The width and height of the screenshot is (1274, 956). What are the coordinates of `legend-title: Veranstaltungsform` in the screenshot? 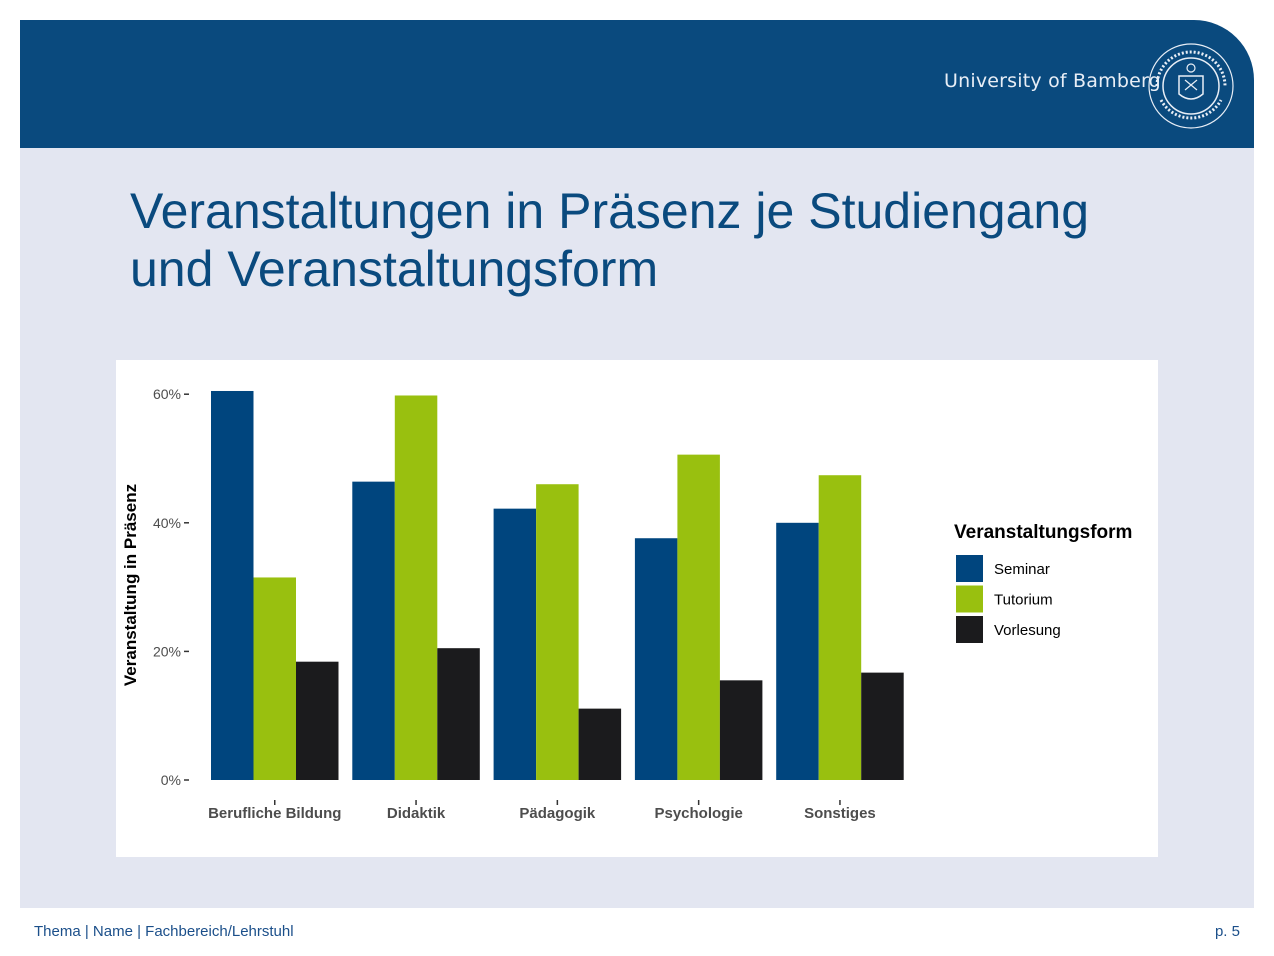 It's located at (1043, 532).